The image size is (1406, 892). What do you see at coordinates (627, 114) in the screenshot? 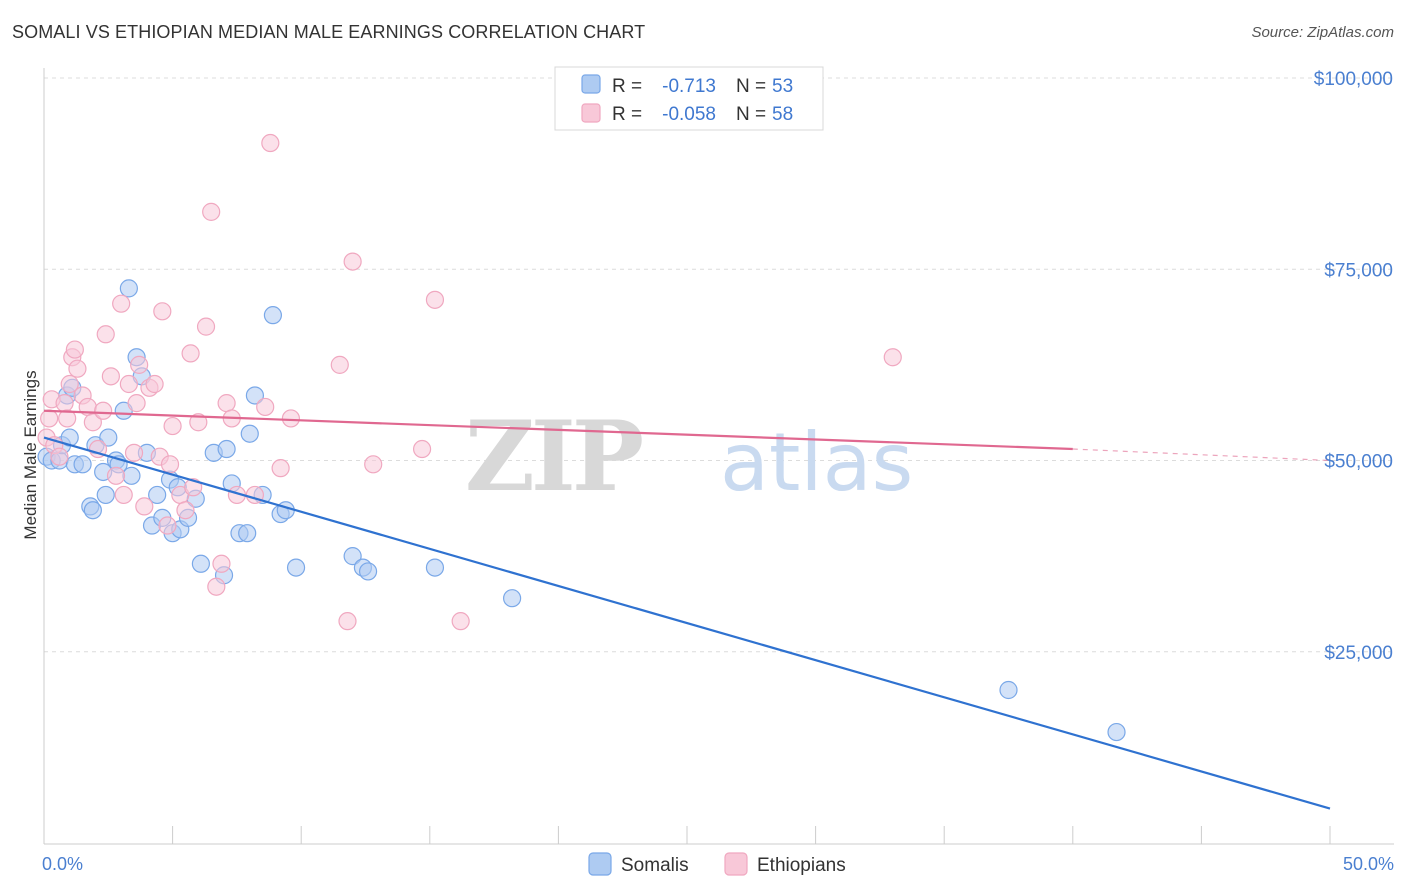
I see `legend-r-label-1: R =` at bounding box center [627, 114].